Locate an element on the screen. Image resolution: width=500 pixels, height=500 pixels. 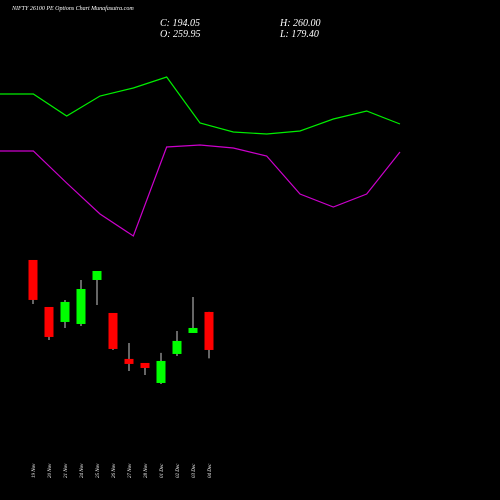
x-tick-label: 25 Nov is located at coordinates (98, 470).